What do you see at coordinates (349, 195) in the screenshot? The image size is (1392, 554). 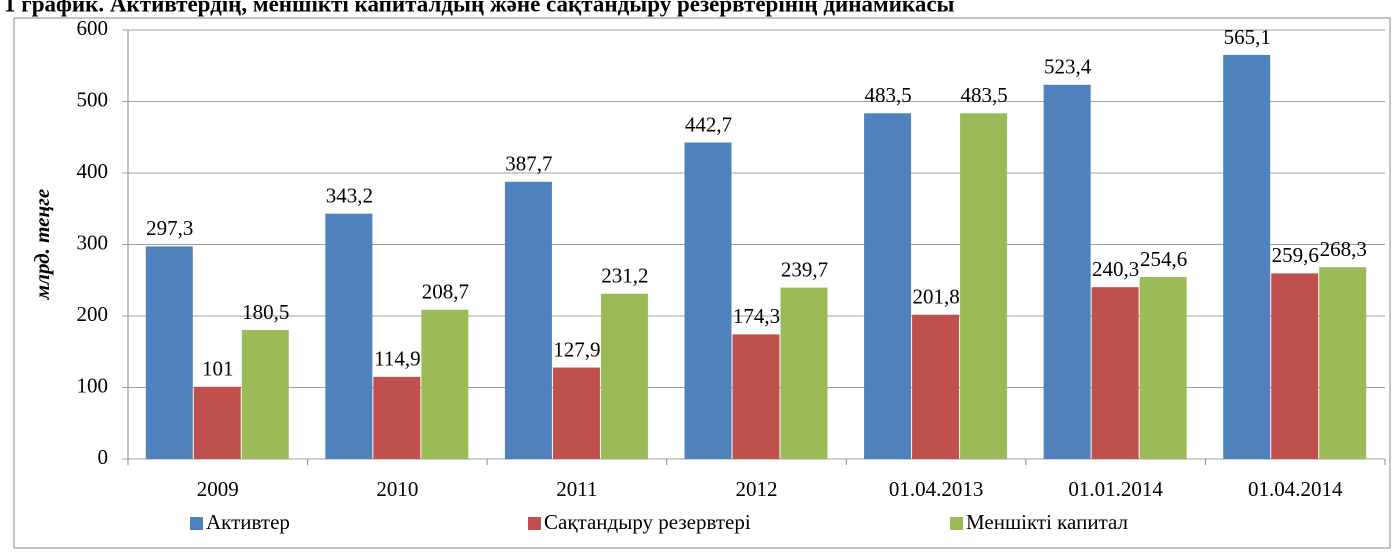 I see `data-label: 343,2` at bounding box center [349, 195].